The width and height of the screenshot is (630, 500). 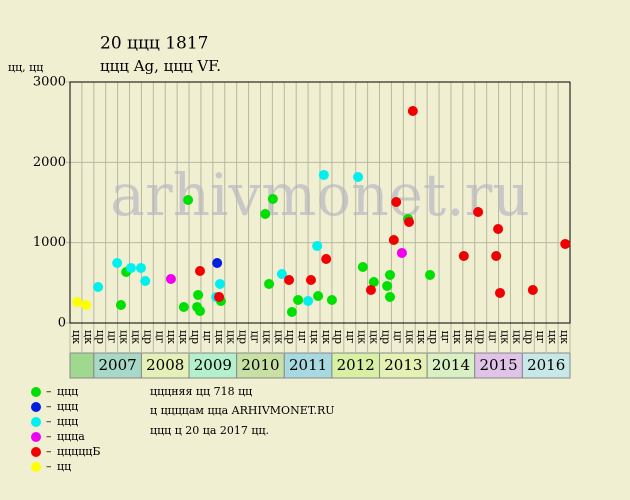 I want to click on year-label: 2007, so click(x=118, y=365).